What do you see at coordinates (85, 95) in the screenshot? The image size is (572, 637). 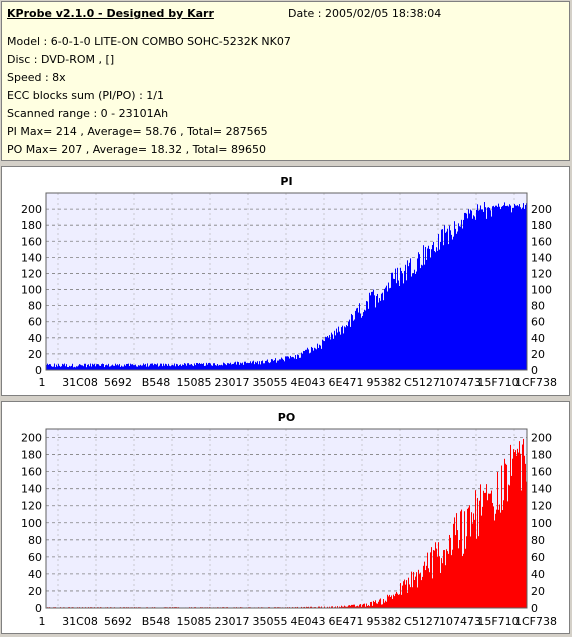 I see `ecc-line: ECC blocks sum (PI/PO) : 1/1` at bounding box center [85, 95].